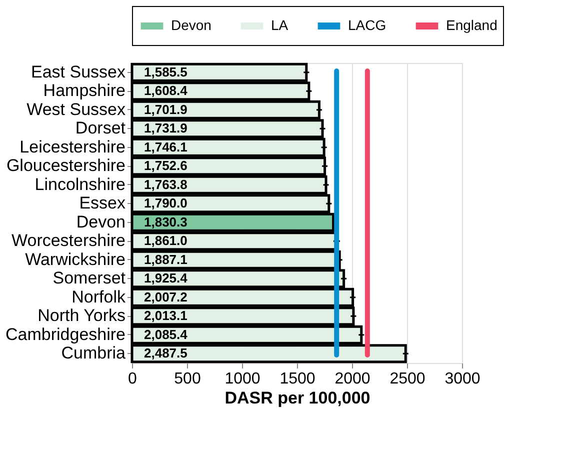  I want to click on y-tick-label: Worcestershire, so click(69, 240).